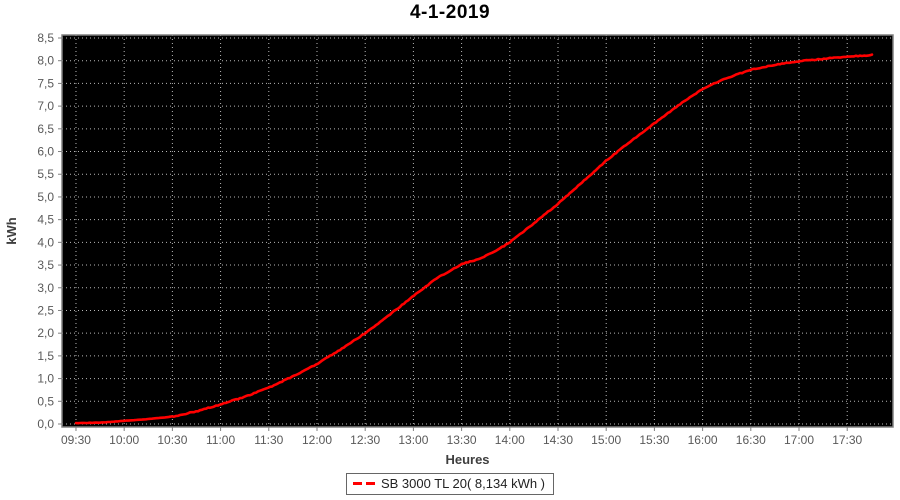 This screenshot has width=900, height=500. I want to click on svg-text: 3,0, so click(45, 288).